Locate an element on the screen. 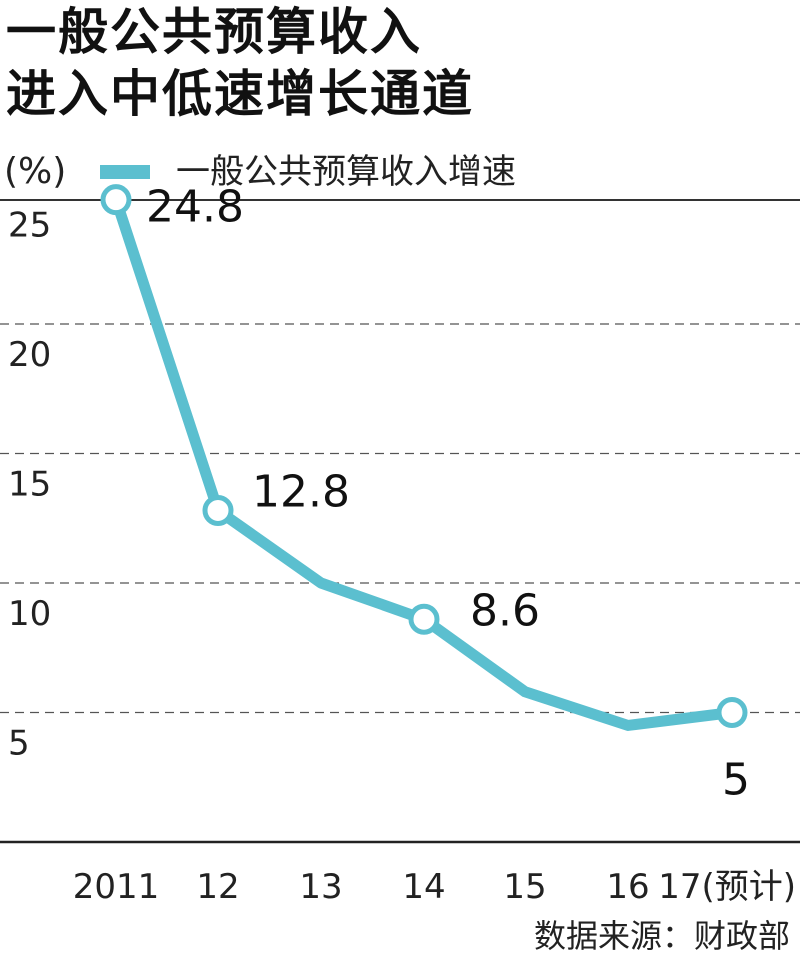 The width and height of the screenshot is (800, 966). x-tick-label: 15 is located at coordinates (524, 887).